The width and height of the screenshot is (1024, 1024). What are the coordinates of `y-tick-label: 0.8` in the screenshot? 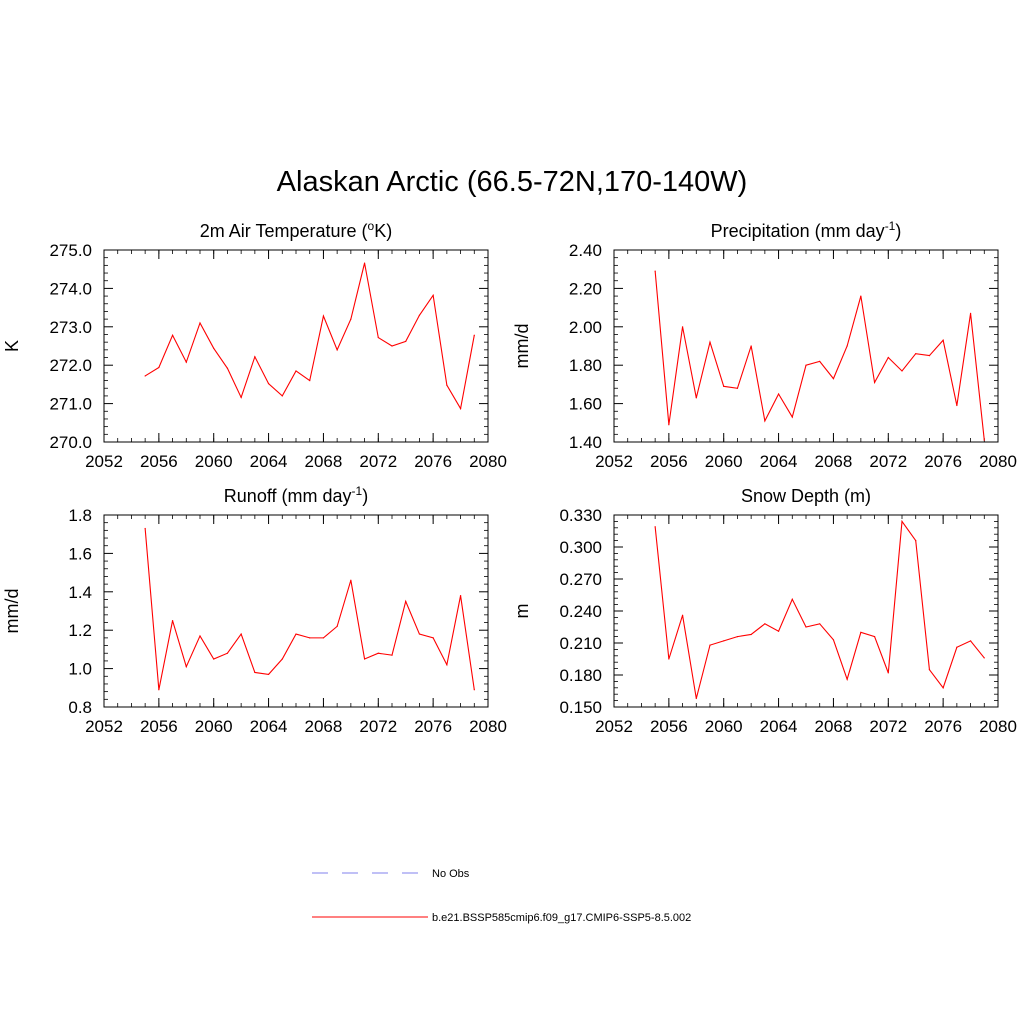 It's located at (80, 707).